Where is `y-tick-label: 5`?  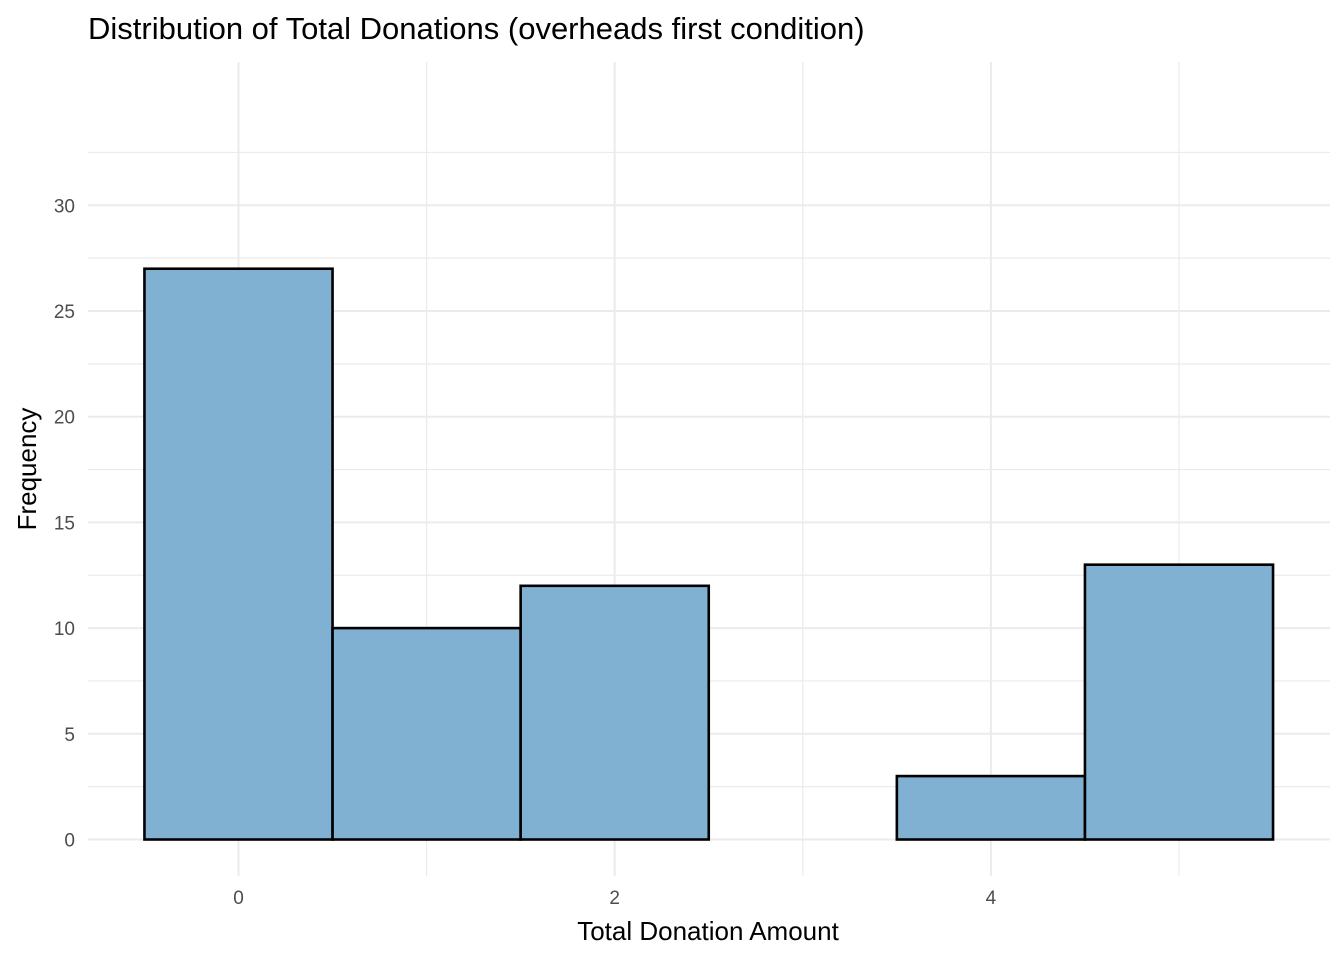 y-tick-label: 5 is located at coordinates (69, 735).